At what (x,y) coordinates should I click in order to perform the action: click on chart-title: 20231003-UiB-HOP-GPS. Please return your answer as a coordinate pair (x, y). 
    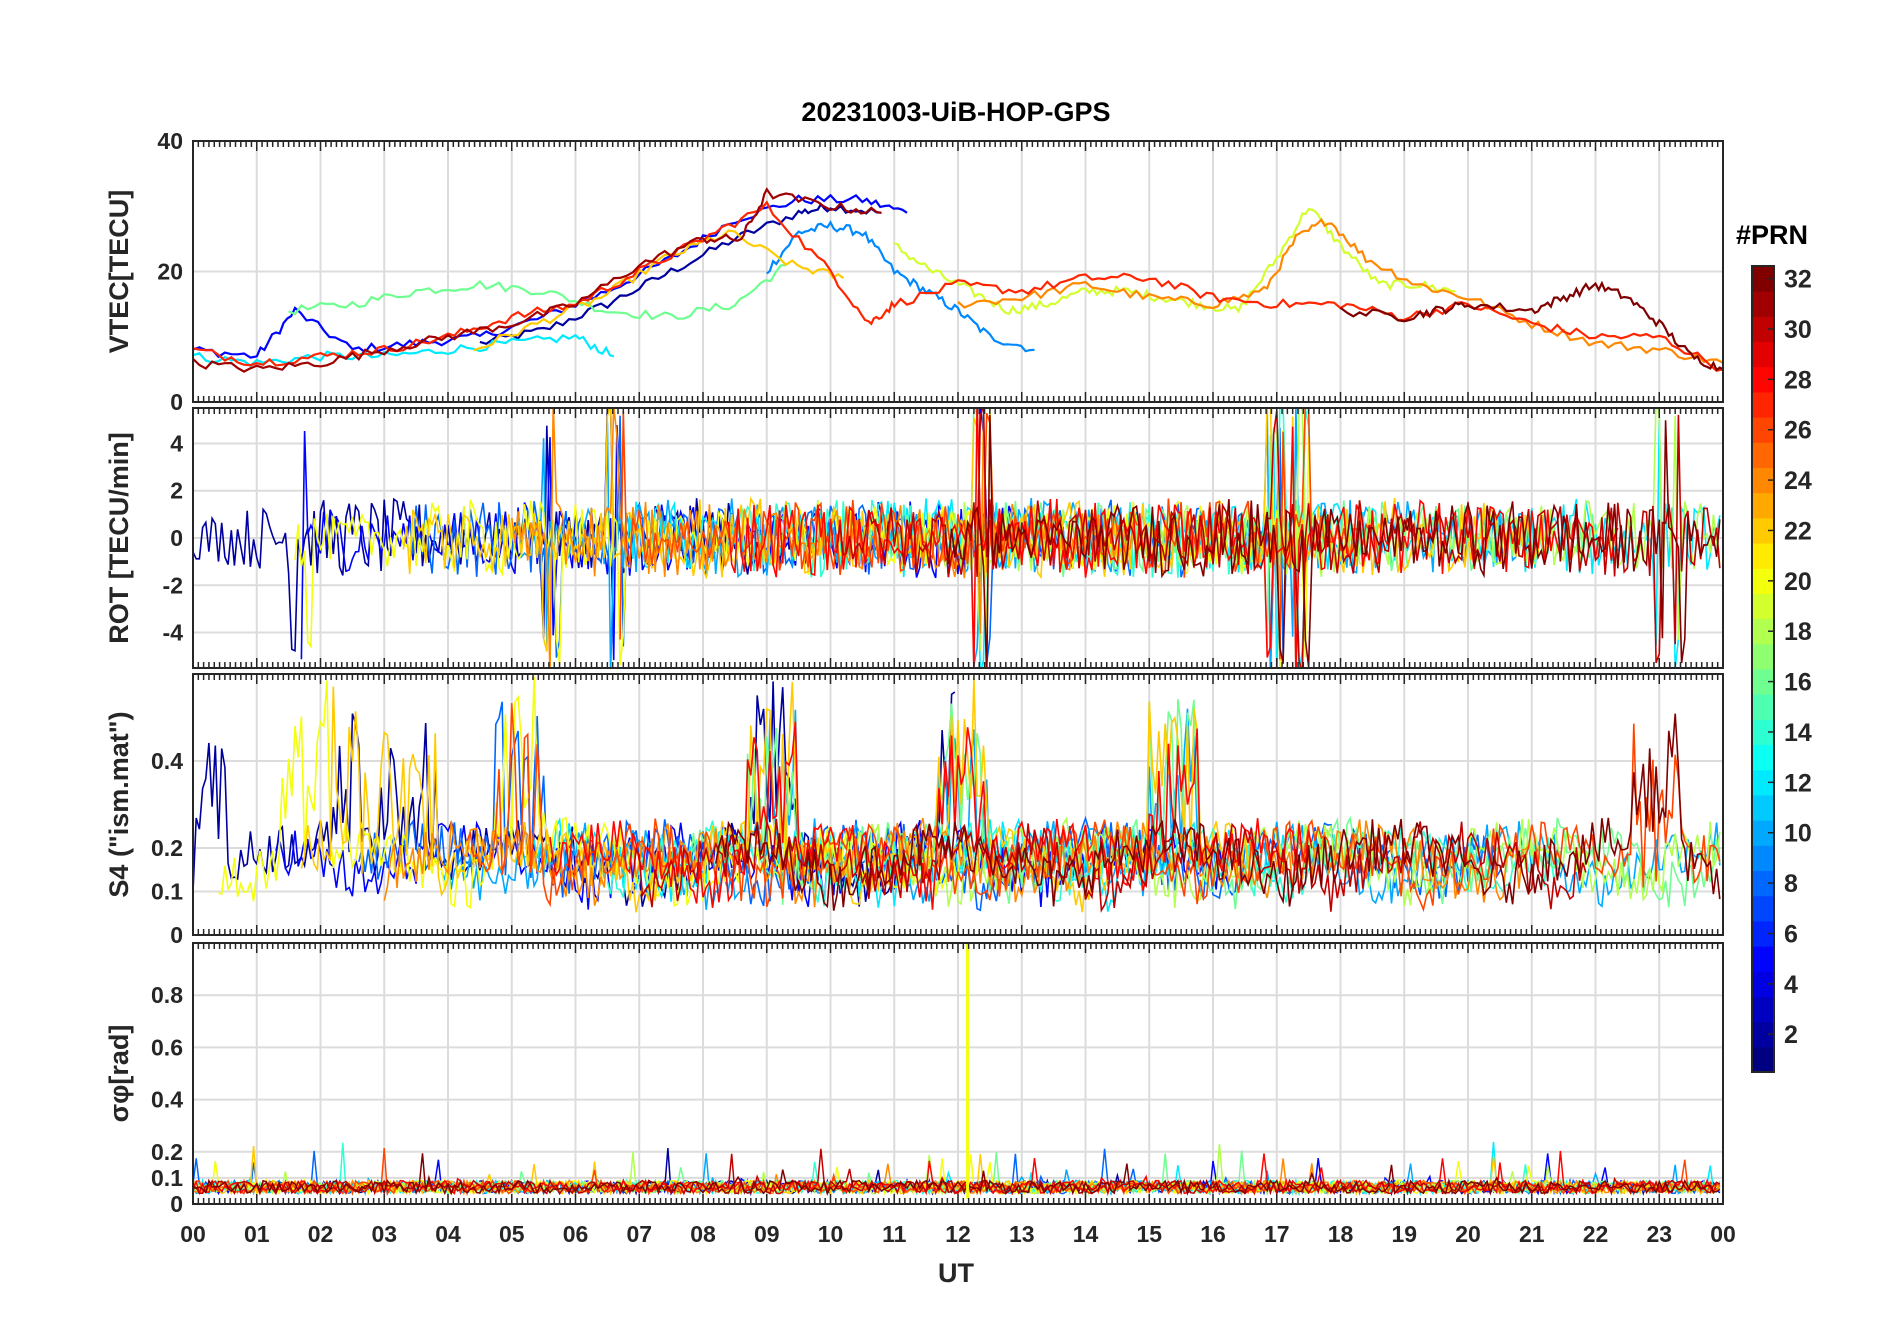
    Looking at the image, I should click on (955, 112).